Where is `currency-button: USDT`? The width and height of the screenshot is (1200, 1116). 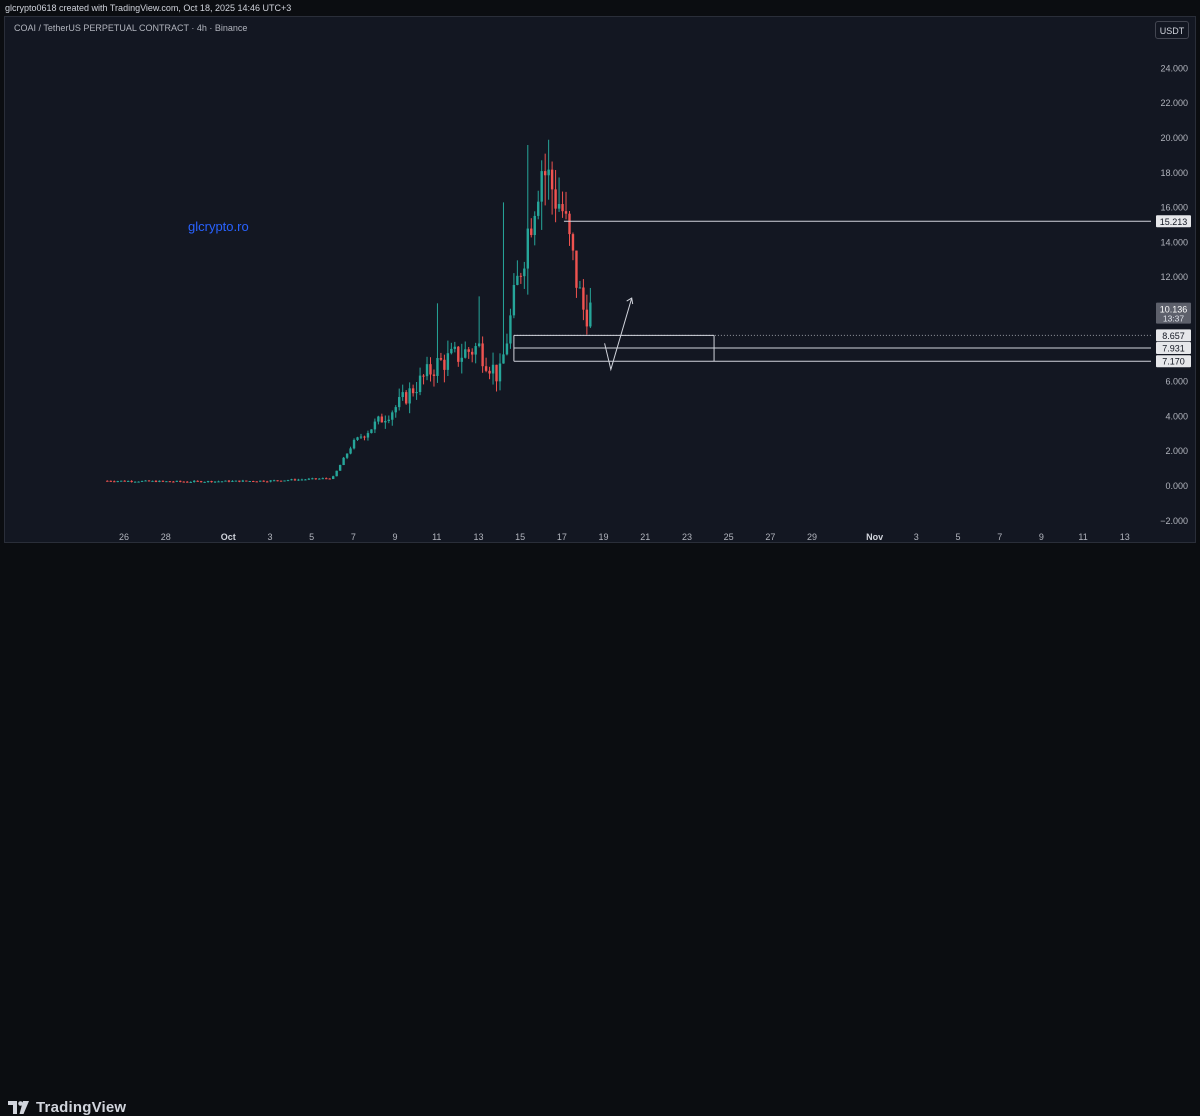 currency-button: USDT is located at coordinates (1172, 30).